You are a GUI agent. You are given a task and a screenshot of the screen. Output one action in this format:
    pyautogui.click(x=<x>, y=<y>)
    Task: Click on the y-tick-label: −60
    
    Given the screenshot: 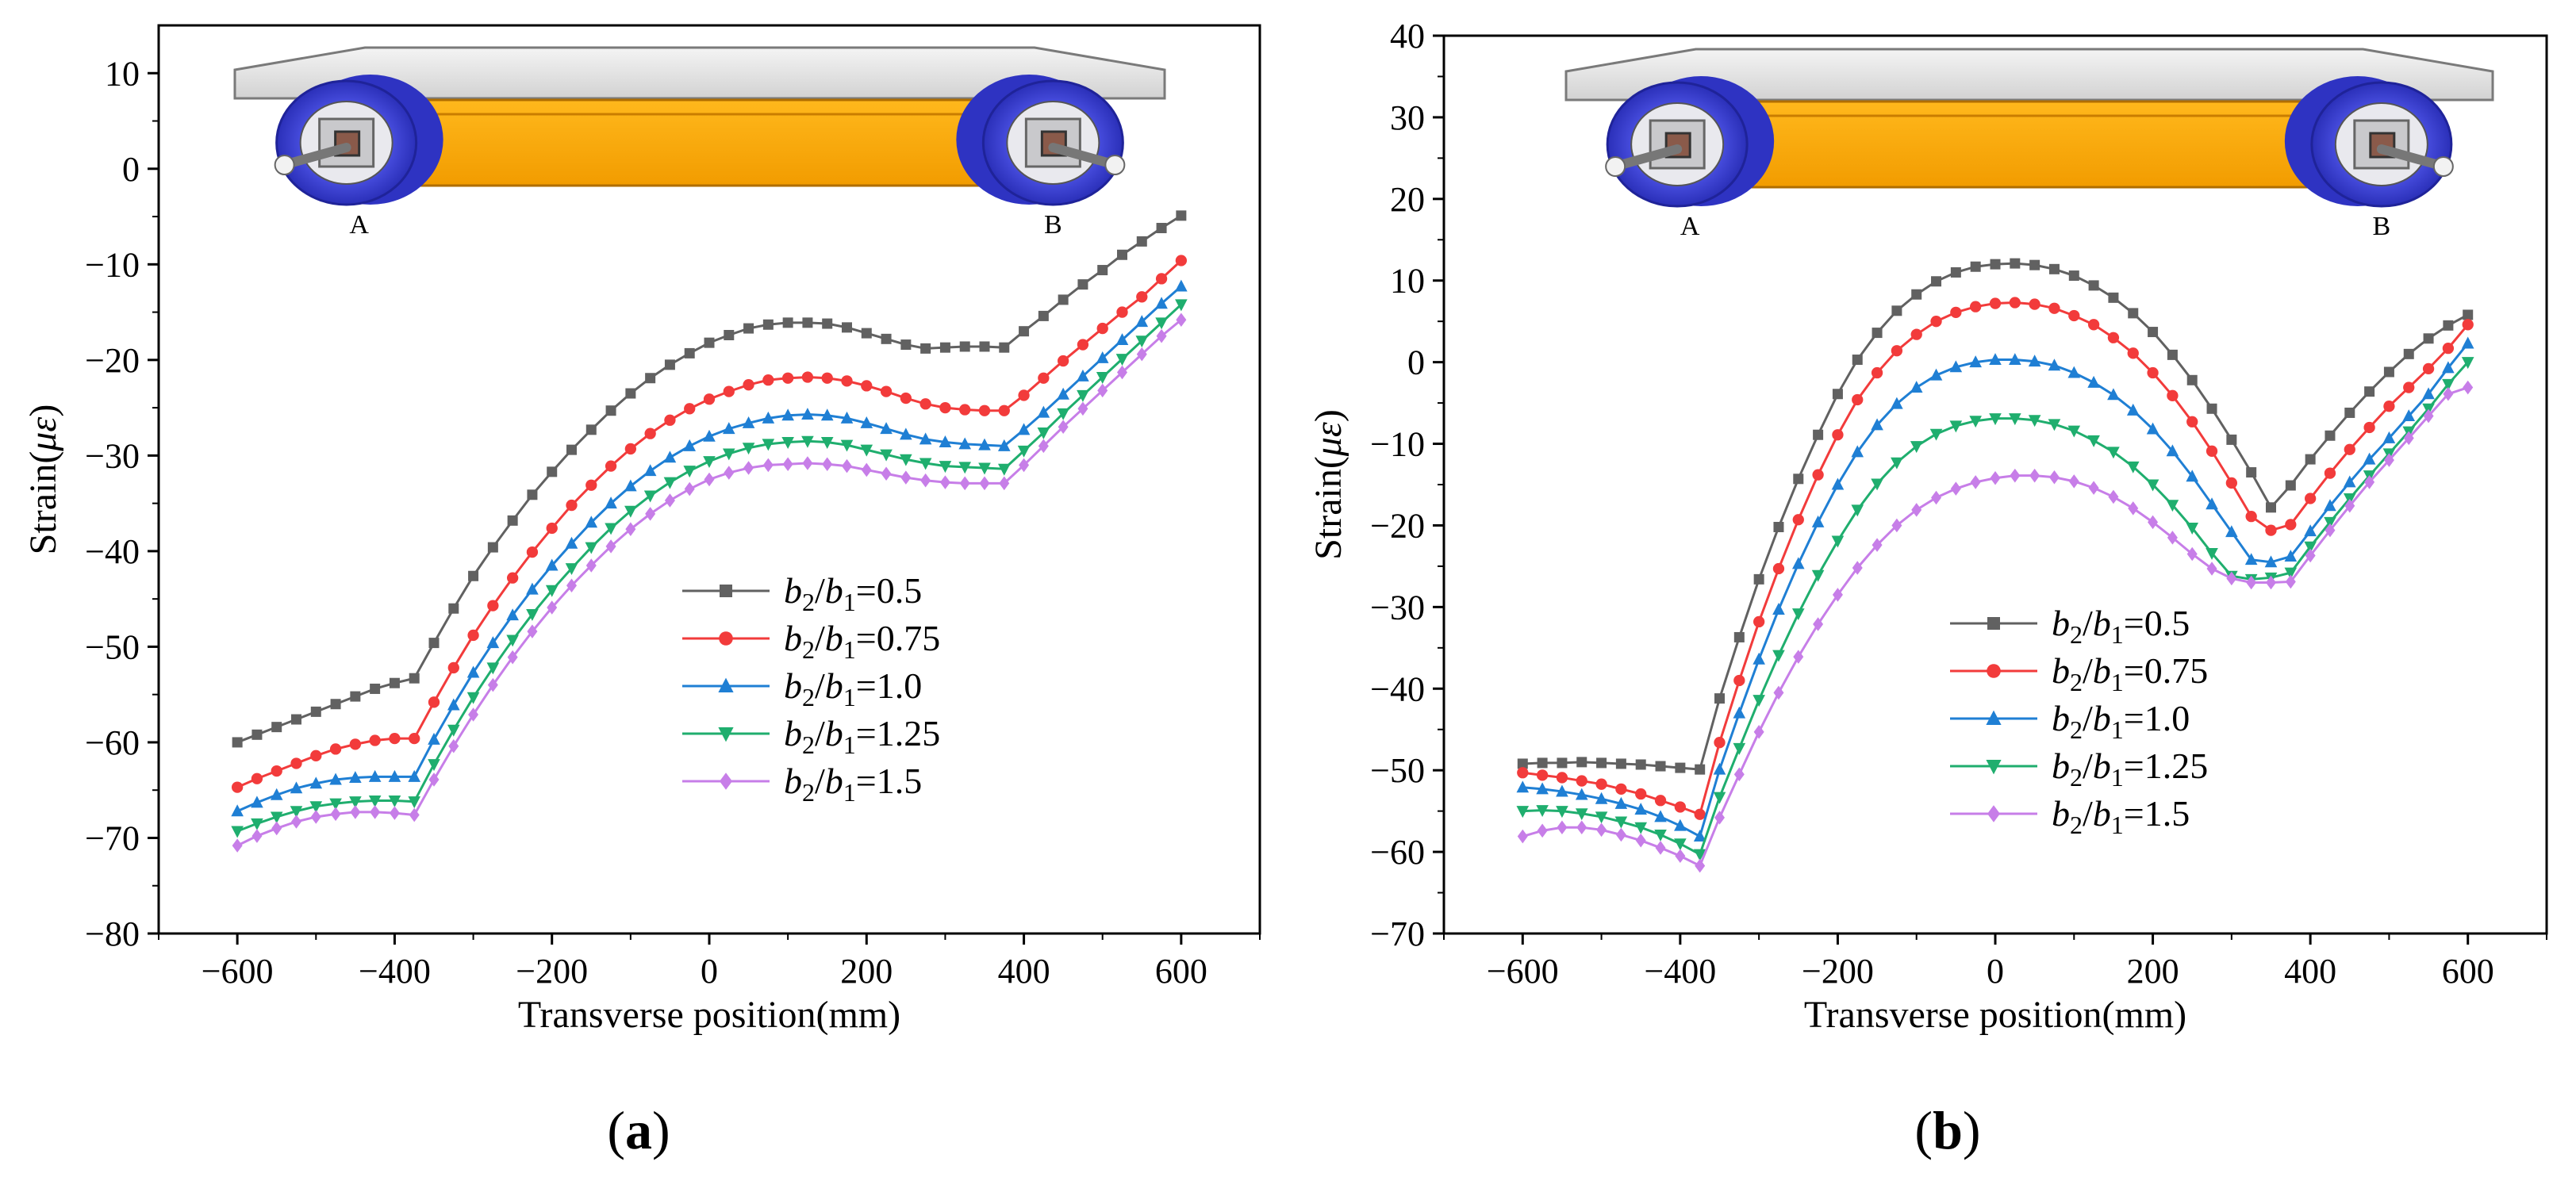 What is the action you would take?
    pyautogui.click(x=1397, y=852)
    